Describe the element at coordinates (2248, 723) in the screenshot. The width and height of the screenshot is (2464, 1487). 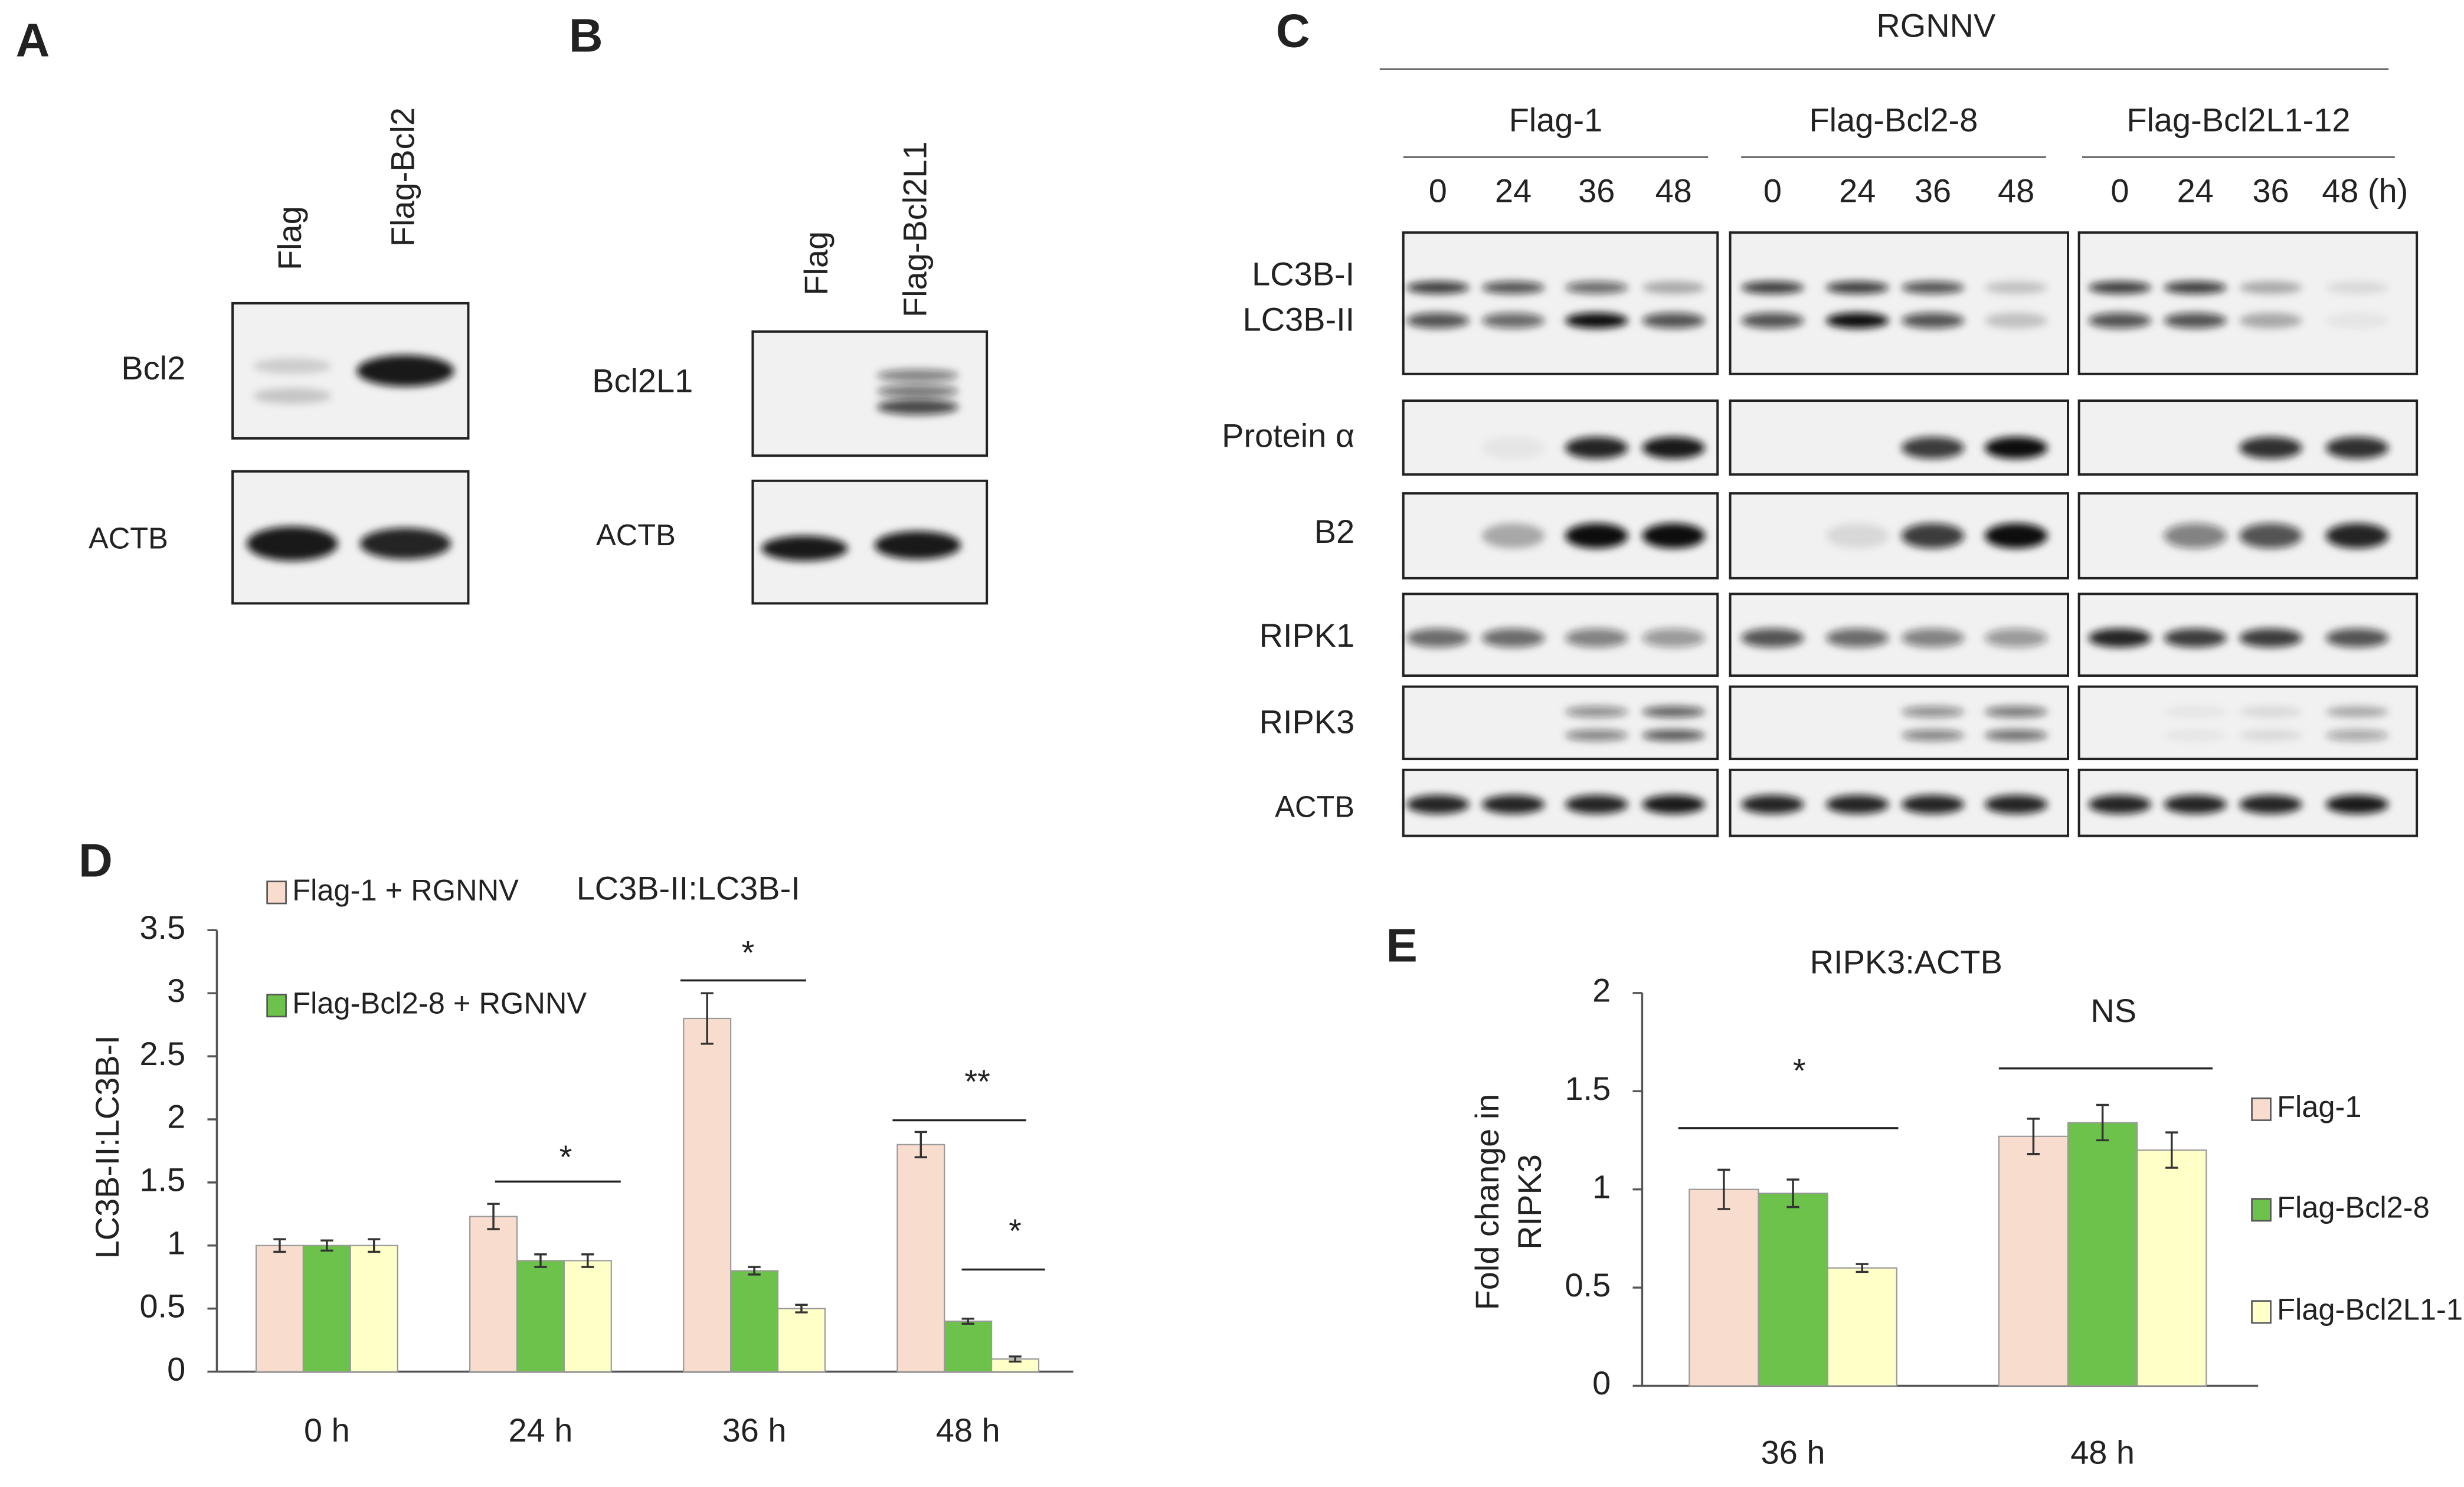
I see `blot-frame` at that location.